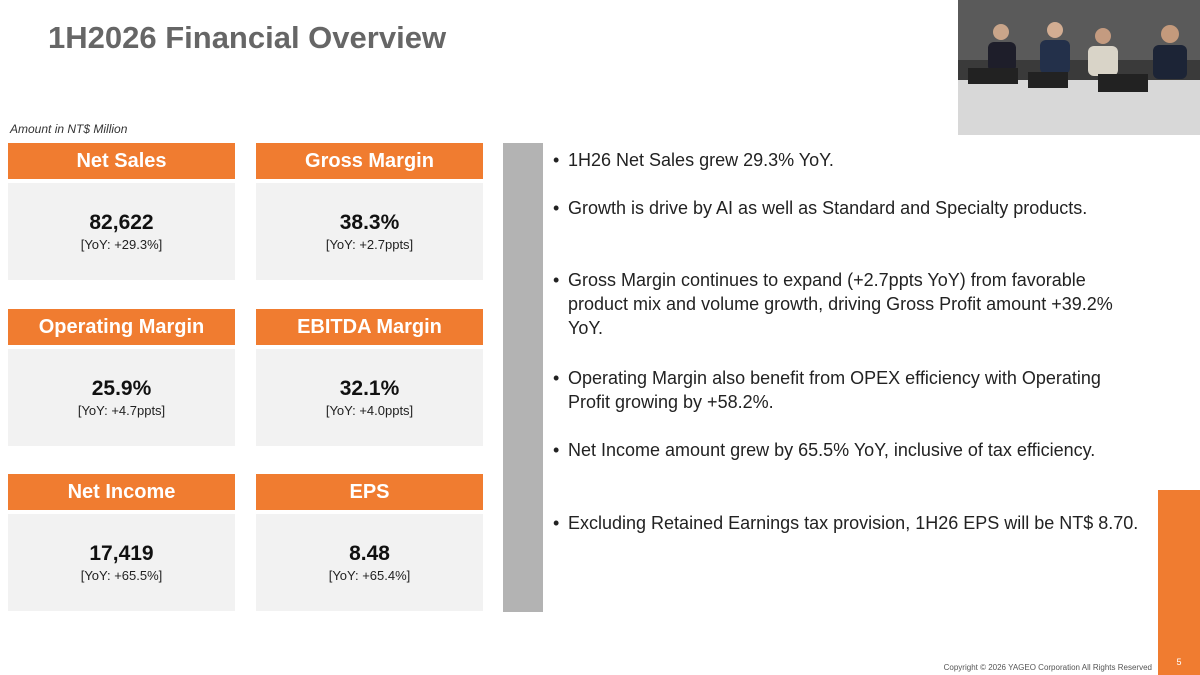 Image resolution: width=1200 pixels, height=675 pixels. I want to click on card-value: 38.3%, so click(369, 222).